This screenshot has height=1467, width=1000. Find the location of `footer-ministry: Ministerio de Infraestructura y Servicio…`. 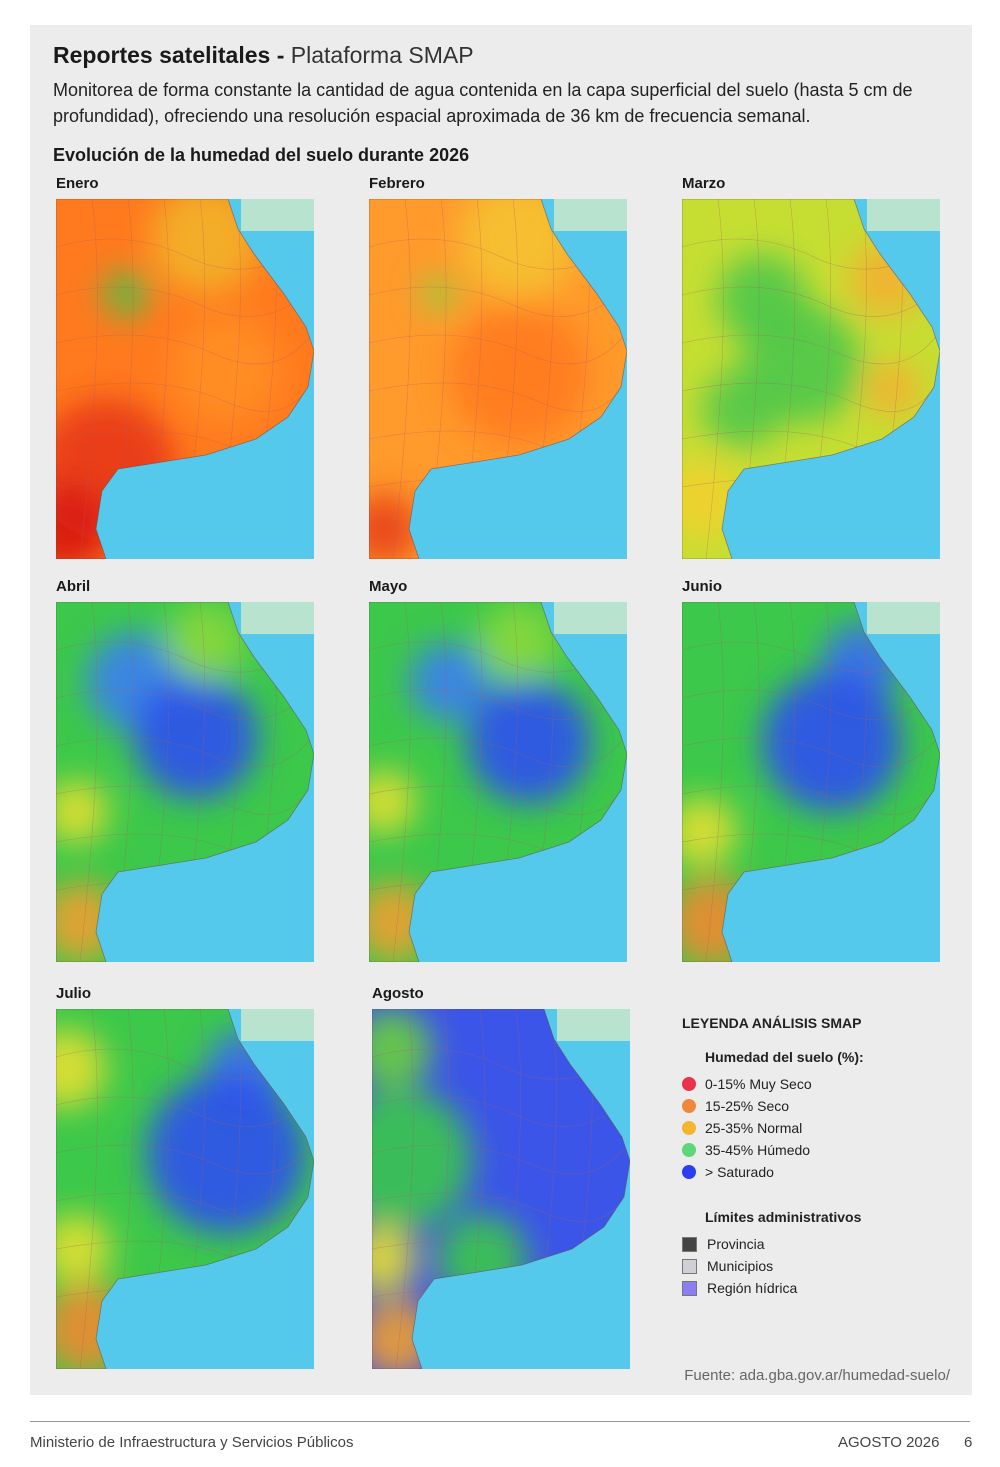

footer-ministry: Ministerio de Infraestructura y Servicio… is located at coordinates (192, 1442).